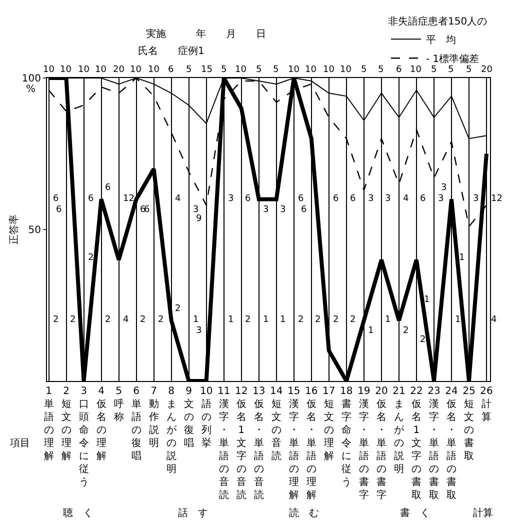  Describe the element at coordinates (434, 443) in the screenshot. I see `category-label: 23 漢字・単語の書取` at that location.